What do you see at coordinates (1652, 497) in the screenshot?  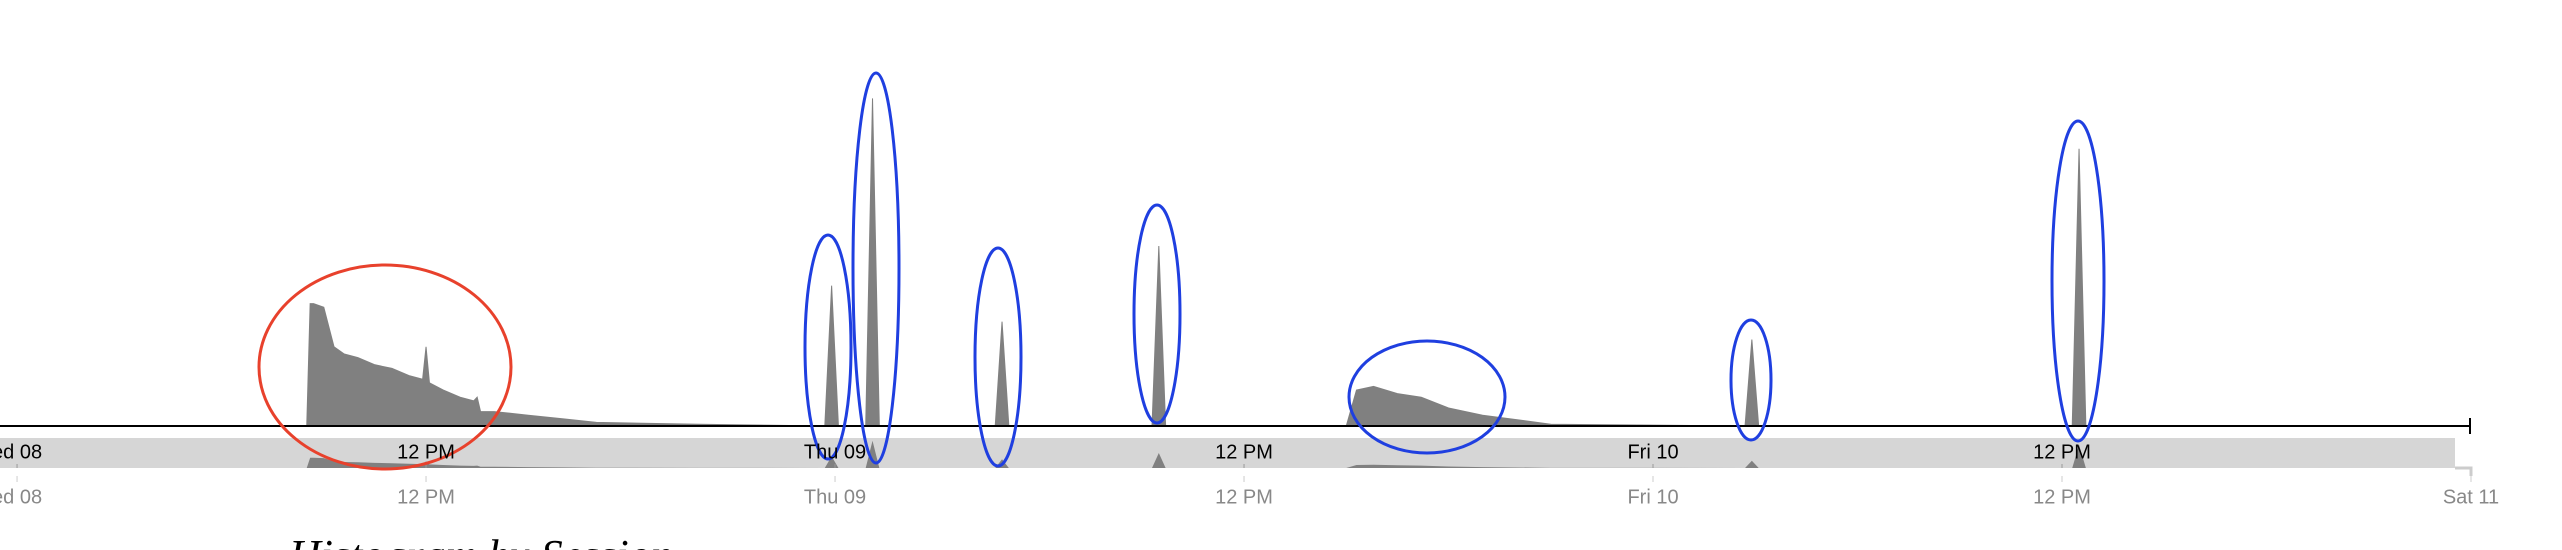 I see `x-tick-label: Fri 10` at bounding box center [1652, 497].